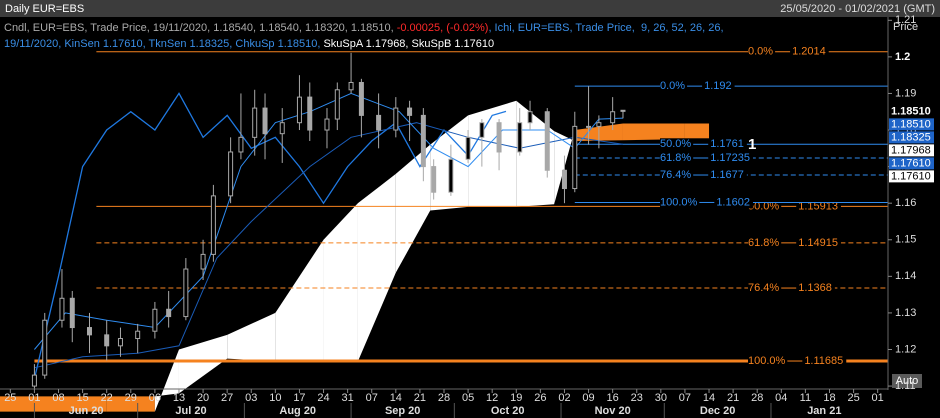 The height and width of the screenshot is (418, 940). Describe the element at coordinates (323, 398) in the screenshot. I see `x-tick-label: 24` at that location.